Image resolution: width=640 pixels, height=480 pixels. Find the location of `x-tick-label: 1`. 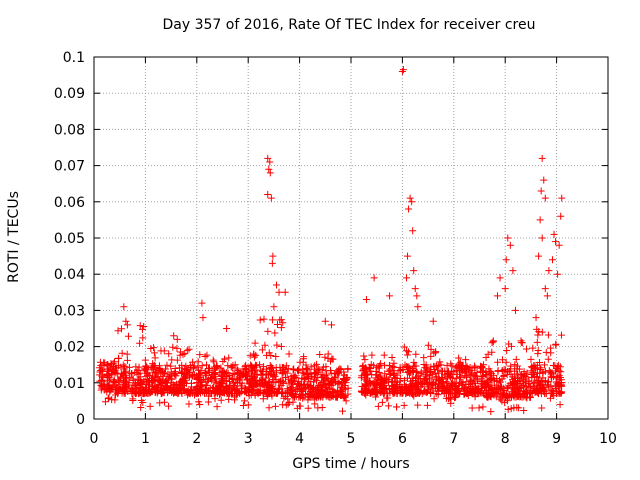

x-tick-label: 1 is located at coordinates (145, 439).